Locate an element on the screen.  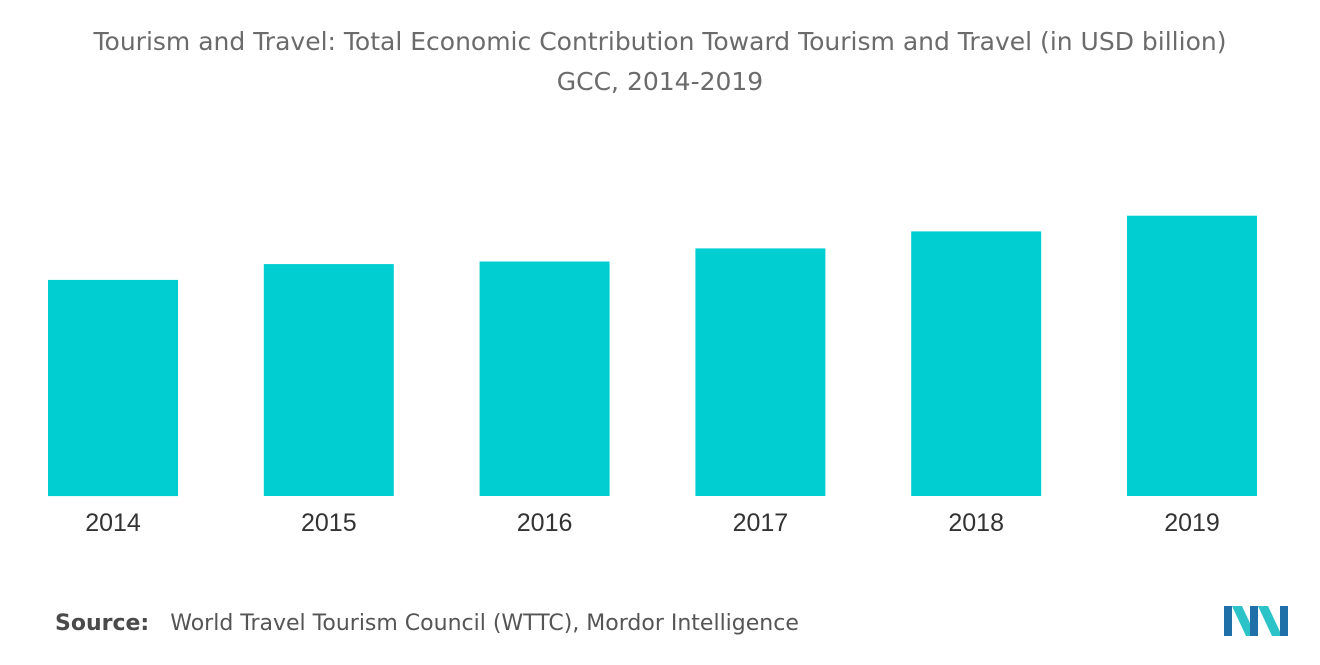
x-tick-label: 2016 is located at coordinates (545, 523).